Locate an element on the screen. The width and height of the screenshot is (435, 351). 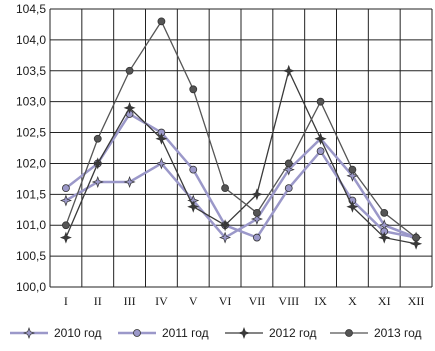
x-tick-label: VII is located at coordinates (257, 301).